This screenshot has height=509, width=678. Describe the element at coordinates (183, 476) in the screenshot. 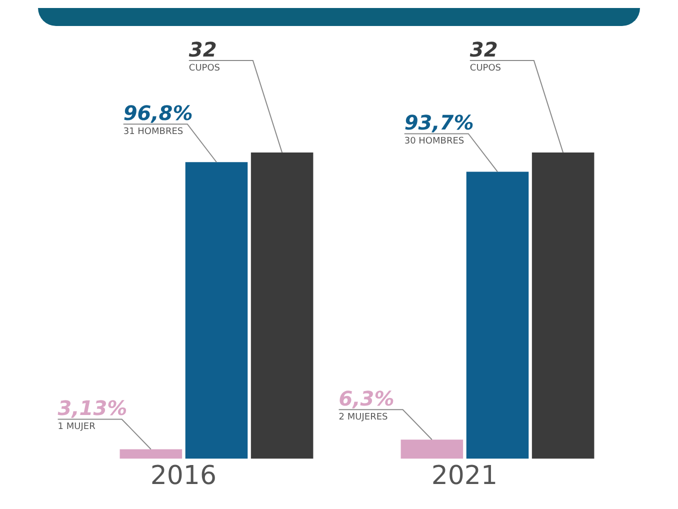

I see `x-tick-label: 2016` at that location.